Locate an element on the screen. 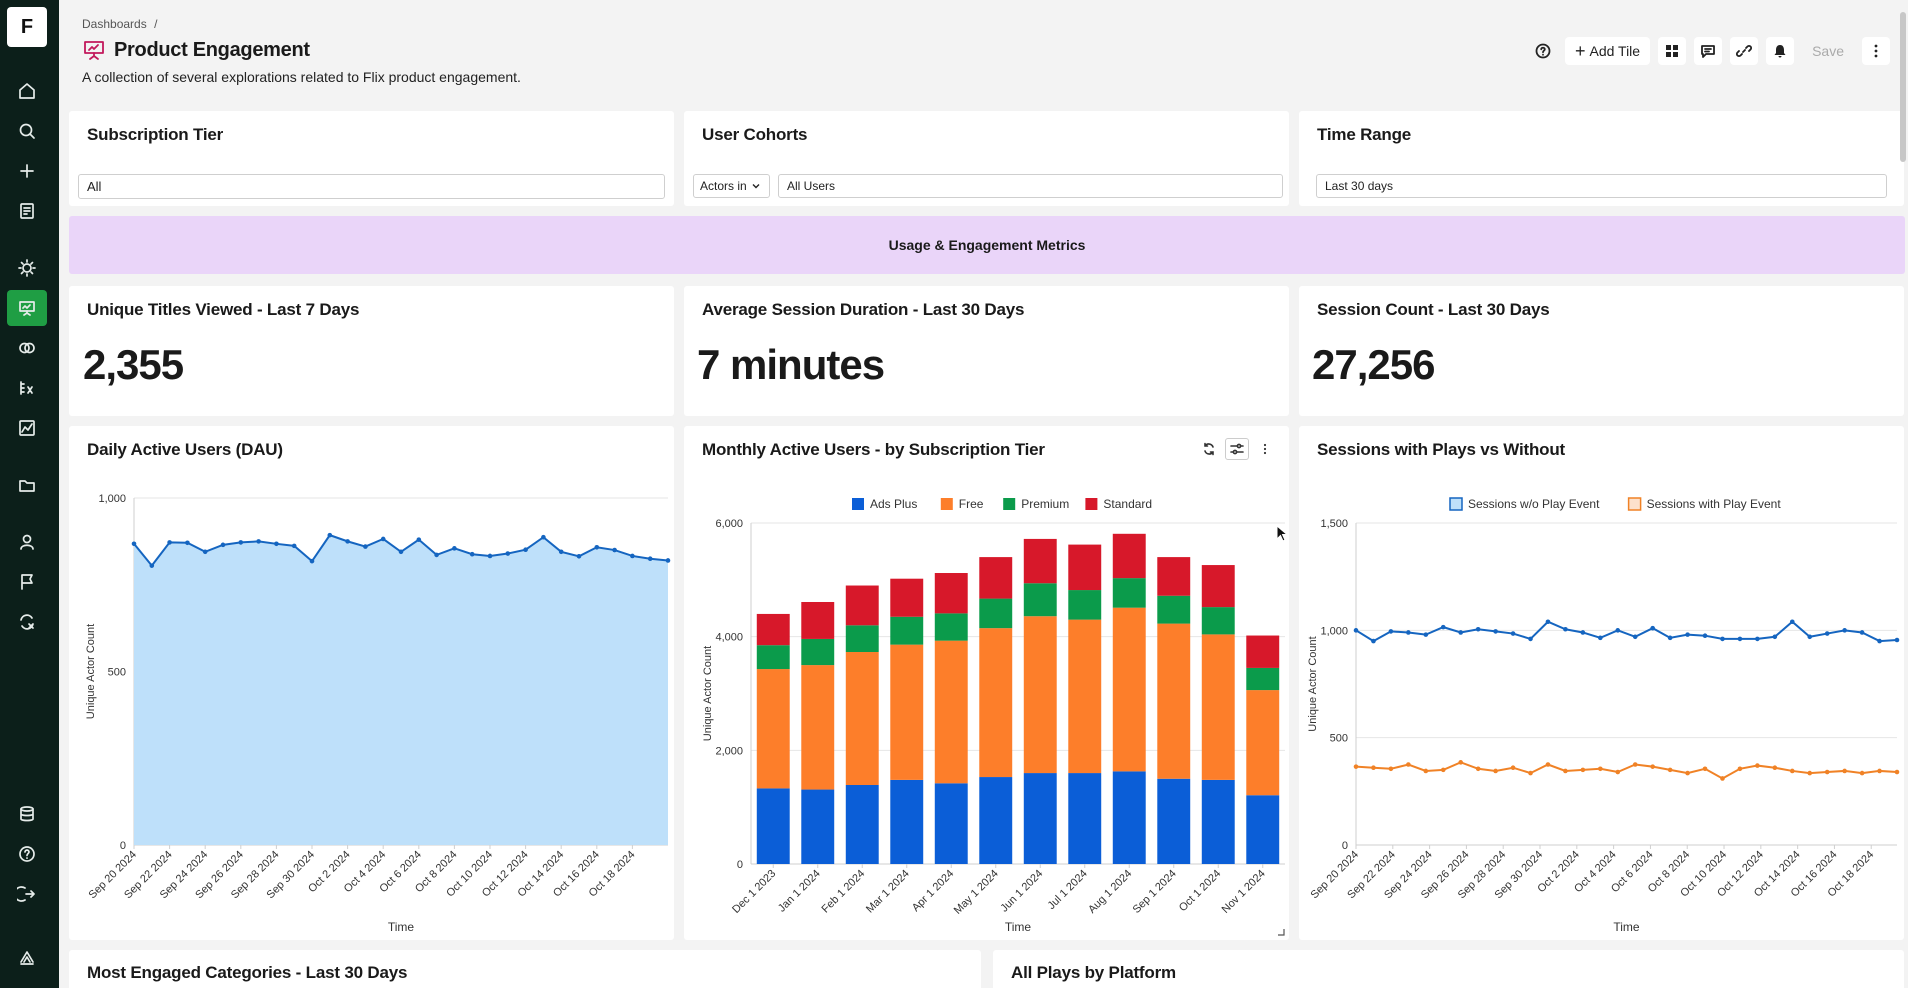 This screenshot has width=1908, height=988. tile-filters-button is located at coordinates (1237, 449).